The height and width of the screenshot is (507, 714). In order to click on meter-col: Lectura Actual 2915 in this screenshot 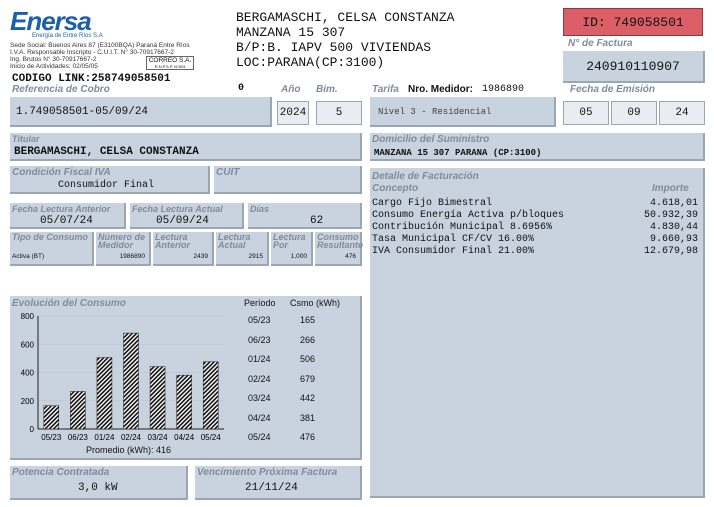, I will do `click(242, 249)`.